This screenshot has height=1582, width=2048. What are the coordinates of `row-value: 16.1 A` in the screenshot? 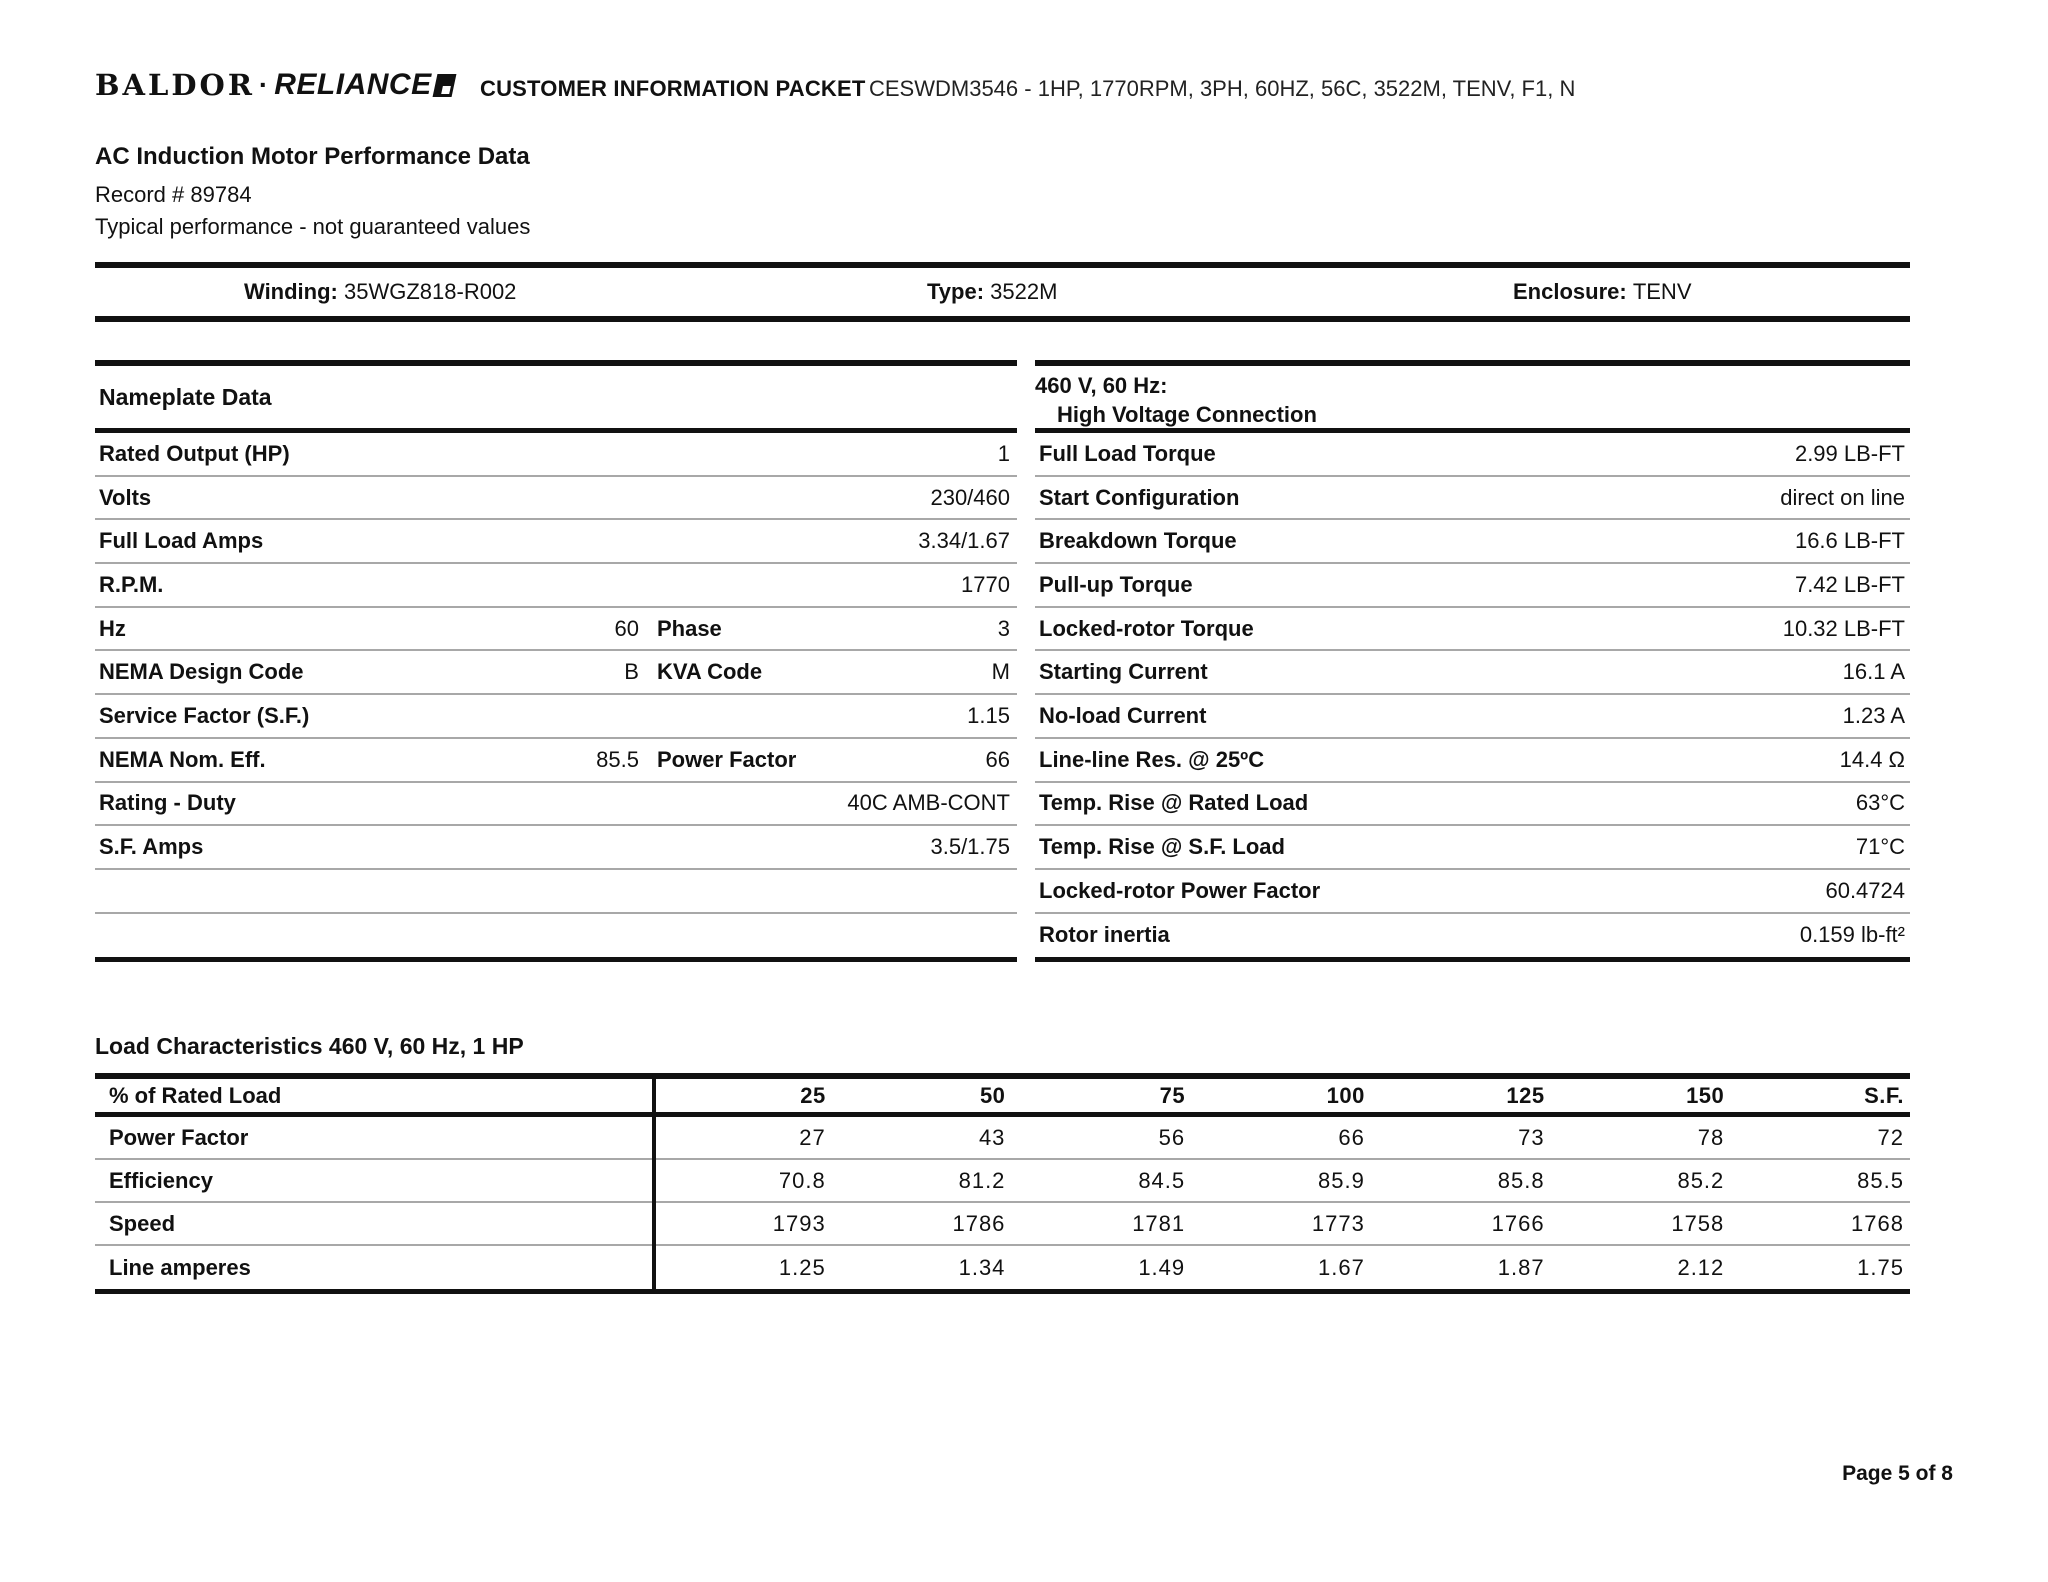 It's located at (1873, 672).